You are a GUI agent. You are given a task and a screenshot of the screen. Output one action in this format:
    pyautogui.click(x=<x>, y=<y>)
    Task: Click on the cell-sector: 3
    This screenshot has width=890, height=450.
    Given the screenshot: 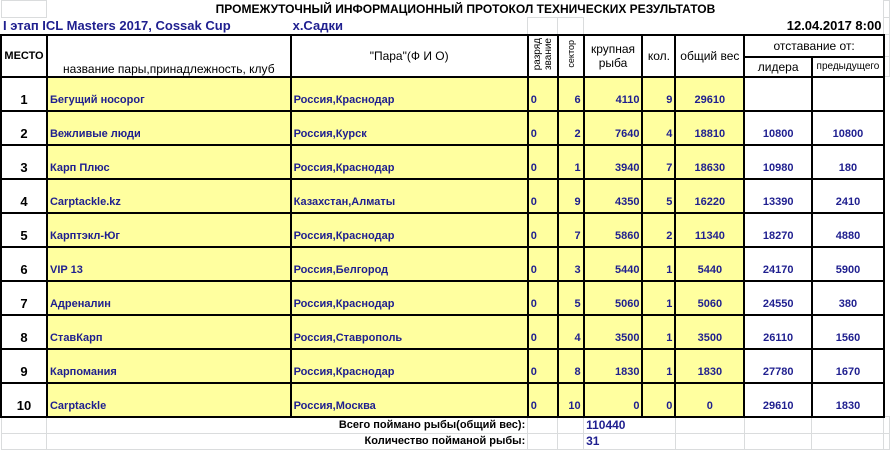 What is the action you would take?
    pyautogui.click(x=570, y=263)
    